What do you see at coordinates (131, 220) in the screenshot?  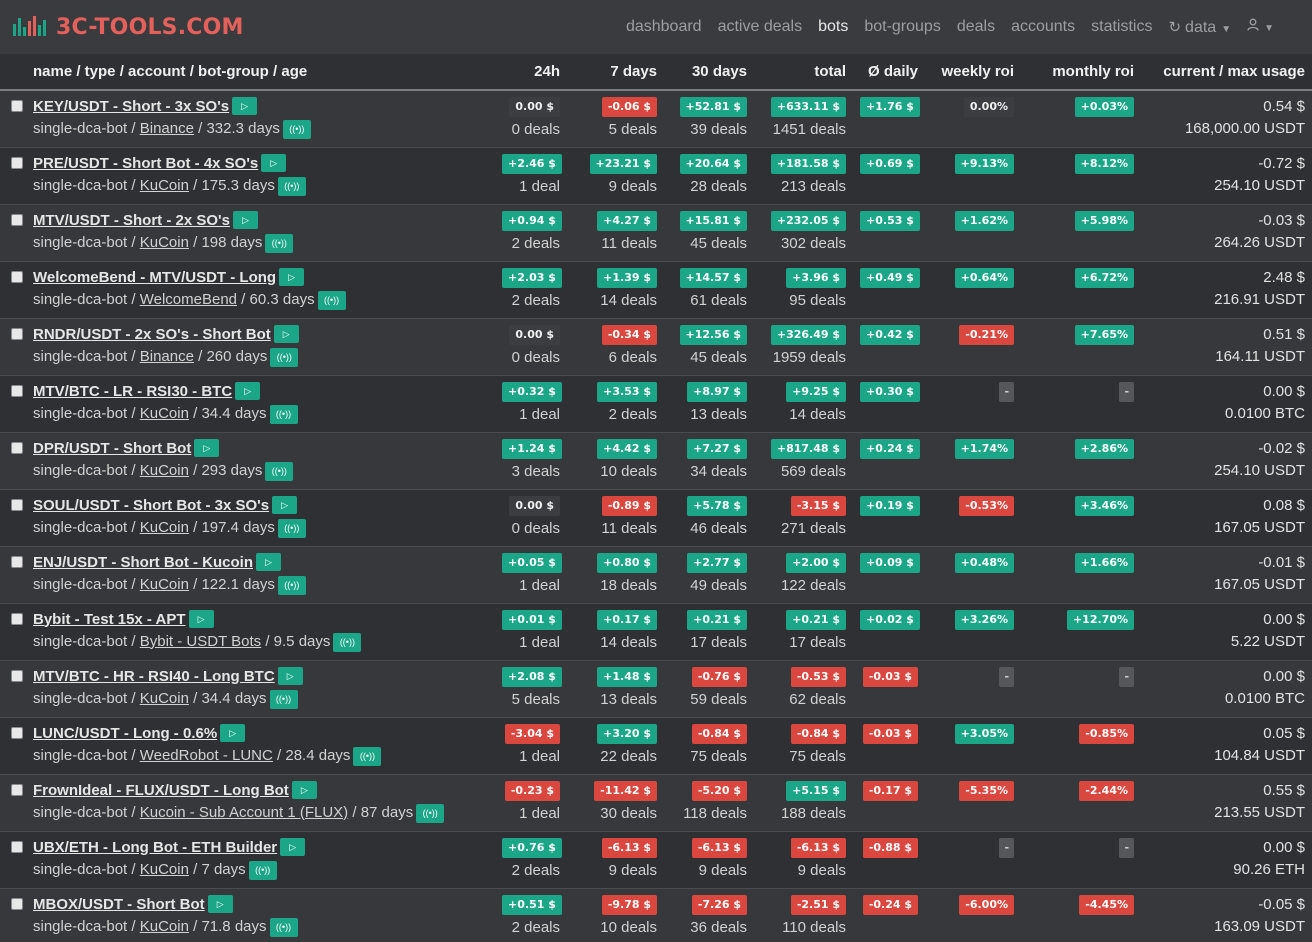 I see `bot-name-link: MTV/USDT - Short - 2x SO's` at bounding box center [131, 220].